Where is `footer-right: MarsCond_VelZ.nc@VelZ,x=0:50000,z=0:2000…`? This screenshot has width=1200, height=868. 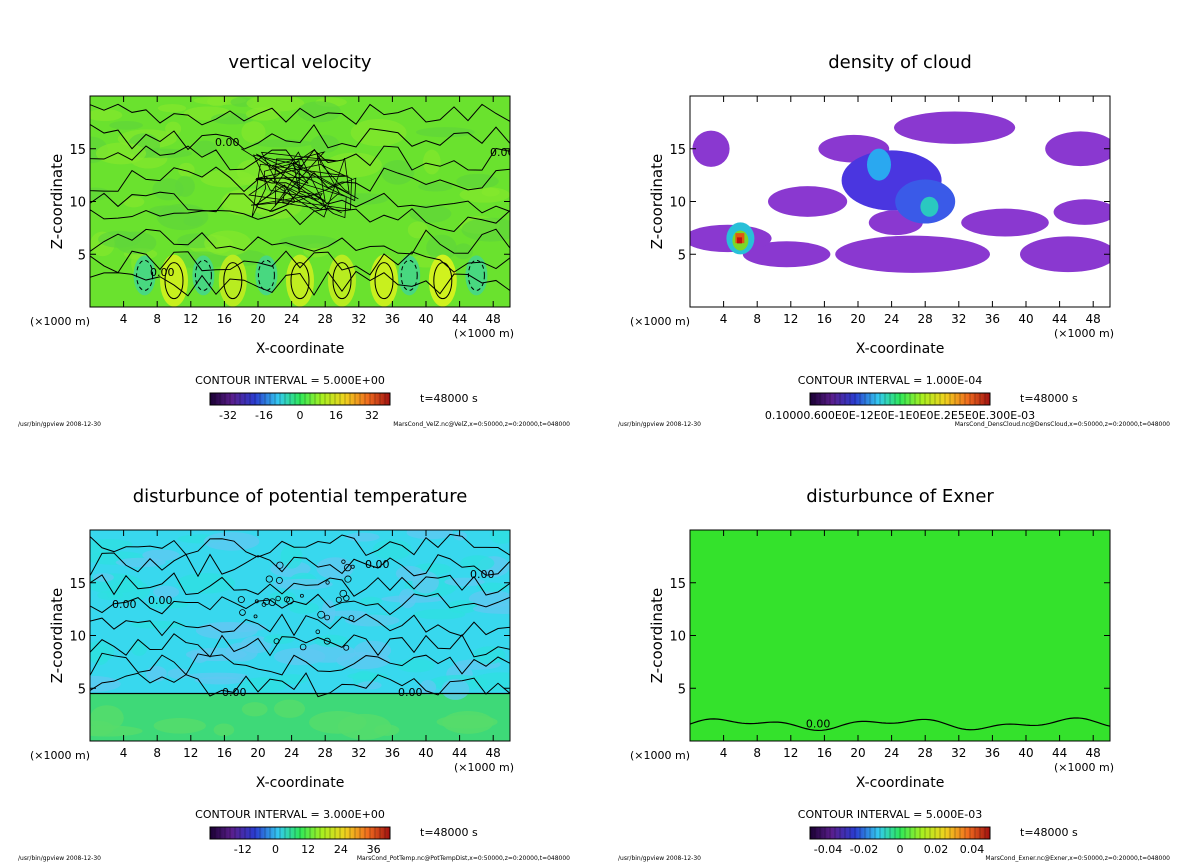
footer-right: MarsCond_VelZ.nc@VelZ,x=0:50000,z=0:2000… is located at coordinates (481, 424).